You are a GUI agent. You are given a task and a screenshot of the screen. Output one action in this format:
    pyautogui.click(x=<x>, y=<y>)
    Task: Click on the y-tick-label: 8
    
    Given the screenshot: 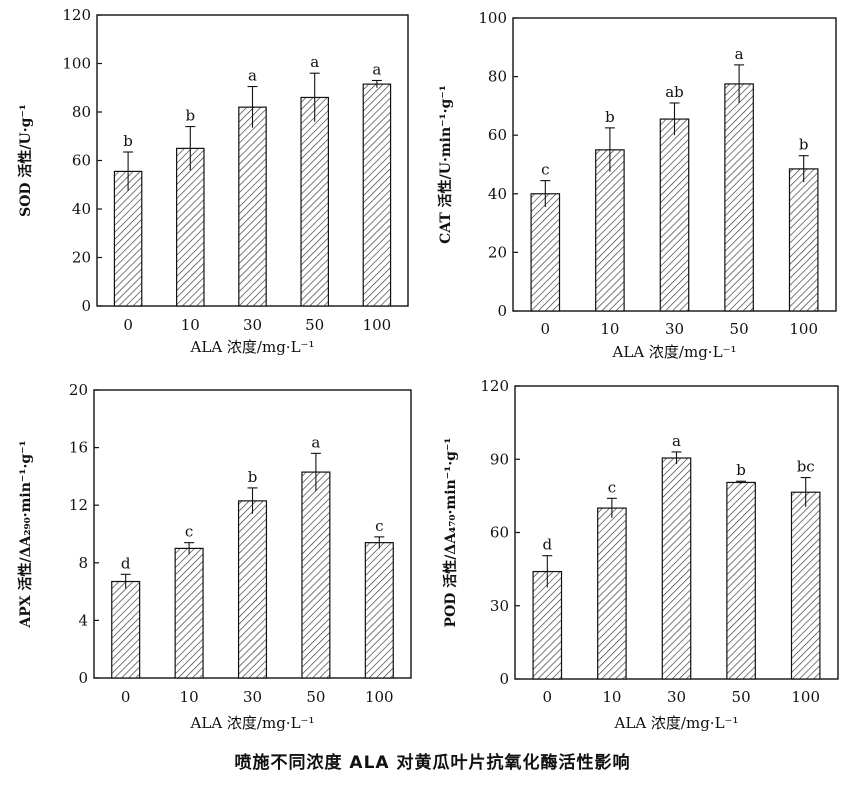 What is the action you would take?
    pyautogui.click(x=83, y=563)
    